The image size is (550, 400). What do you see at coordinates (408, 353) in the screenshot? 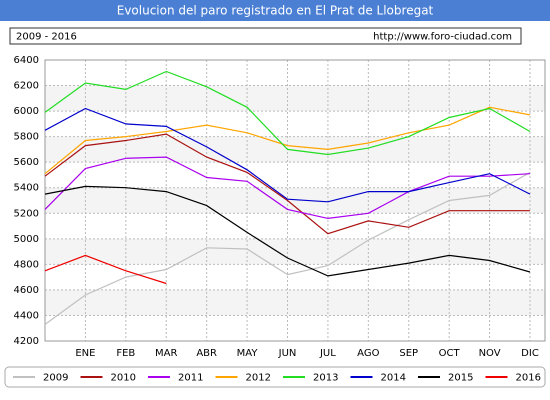
I see `x-tick-label: SEP` at bounding box center [408, 353].